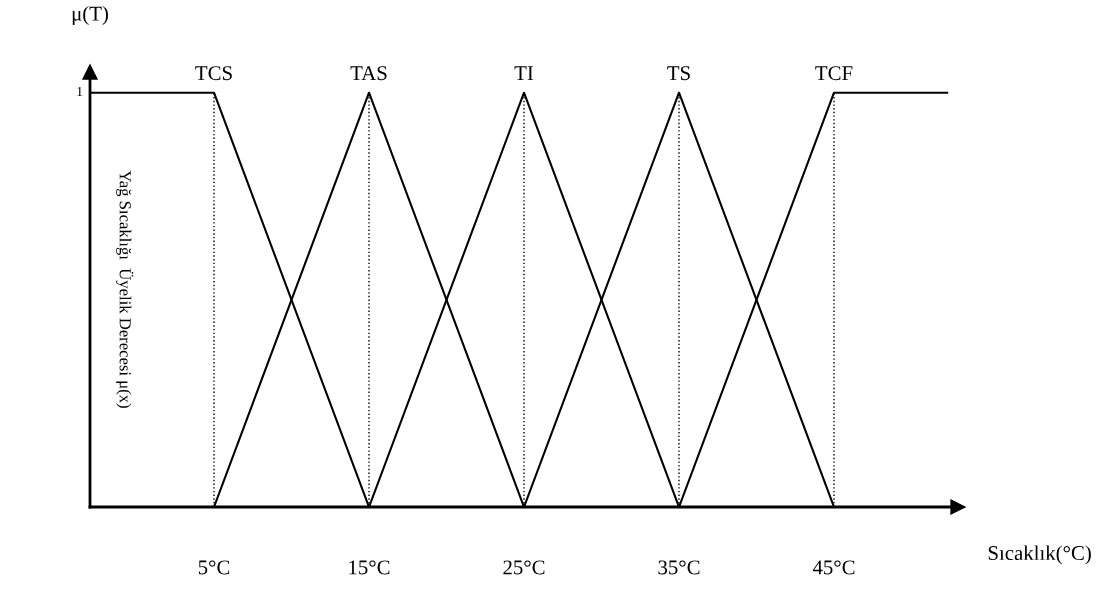  What do you see at coordinates (524, 73) in the screenshot?
I see `series-label: TI` at bounding box center [524, 73].